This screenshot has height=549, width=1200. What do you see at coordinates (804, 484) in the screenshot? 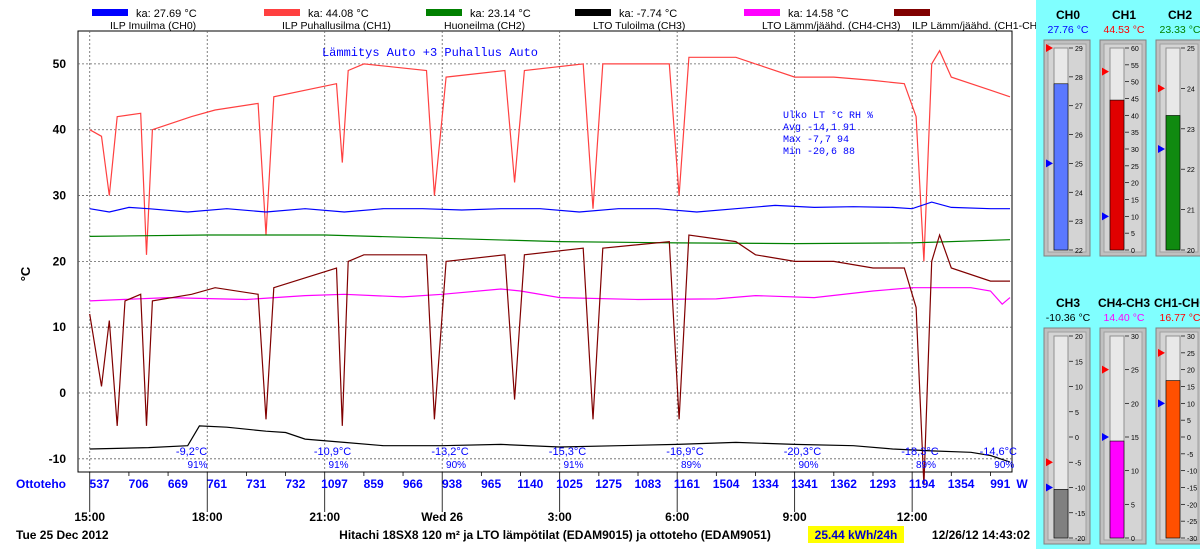
I see `power-value: 1341` at bounding box center [804, 484].